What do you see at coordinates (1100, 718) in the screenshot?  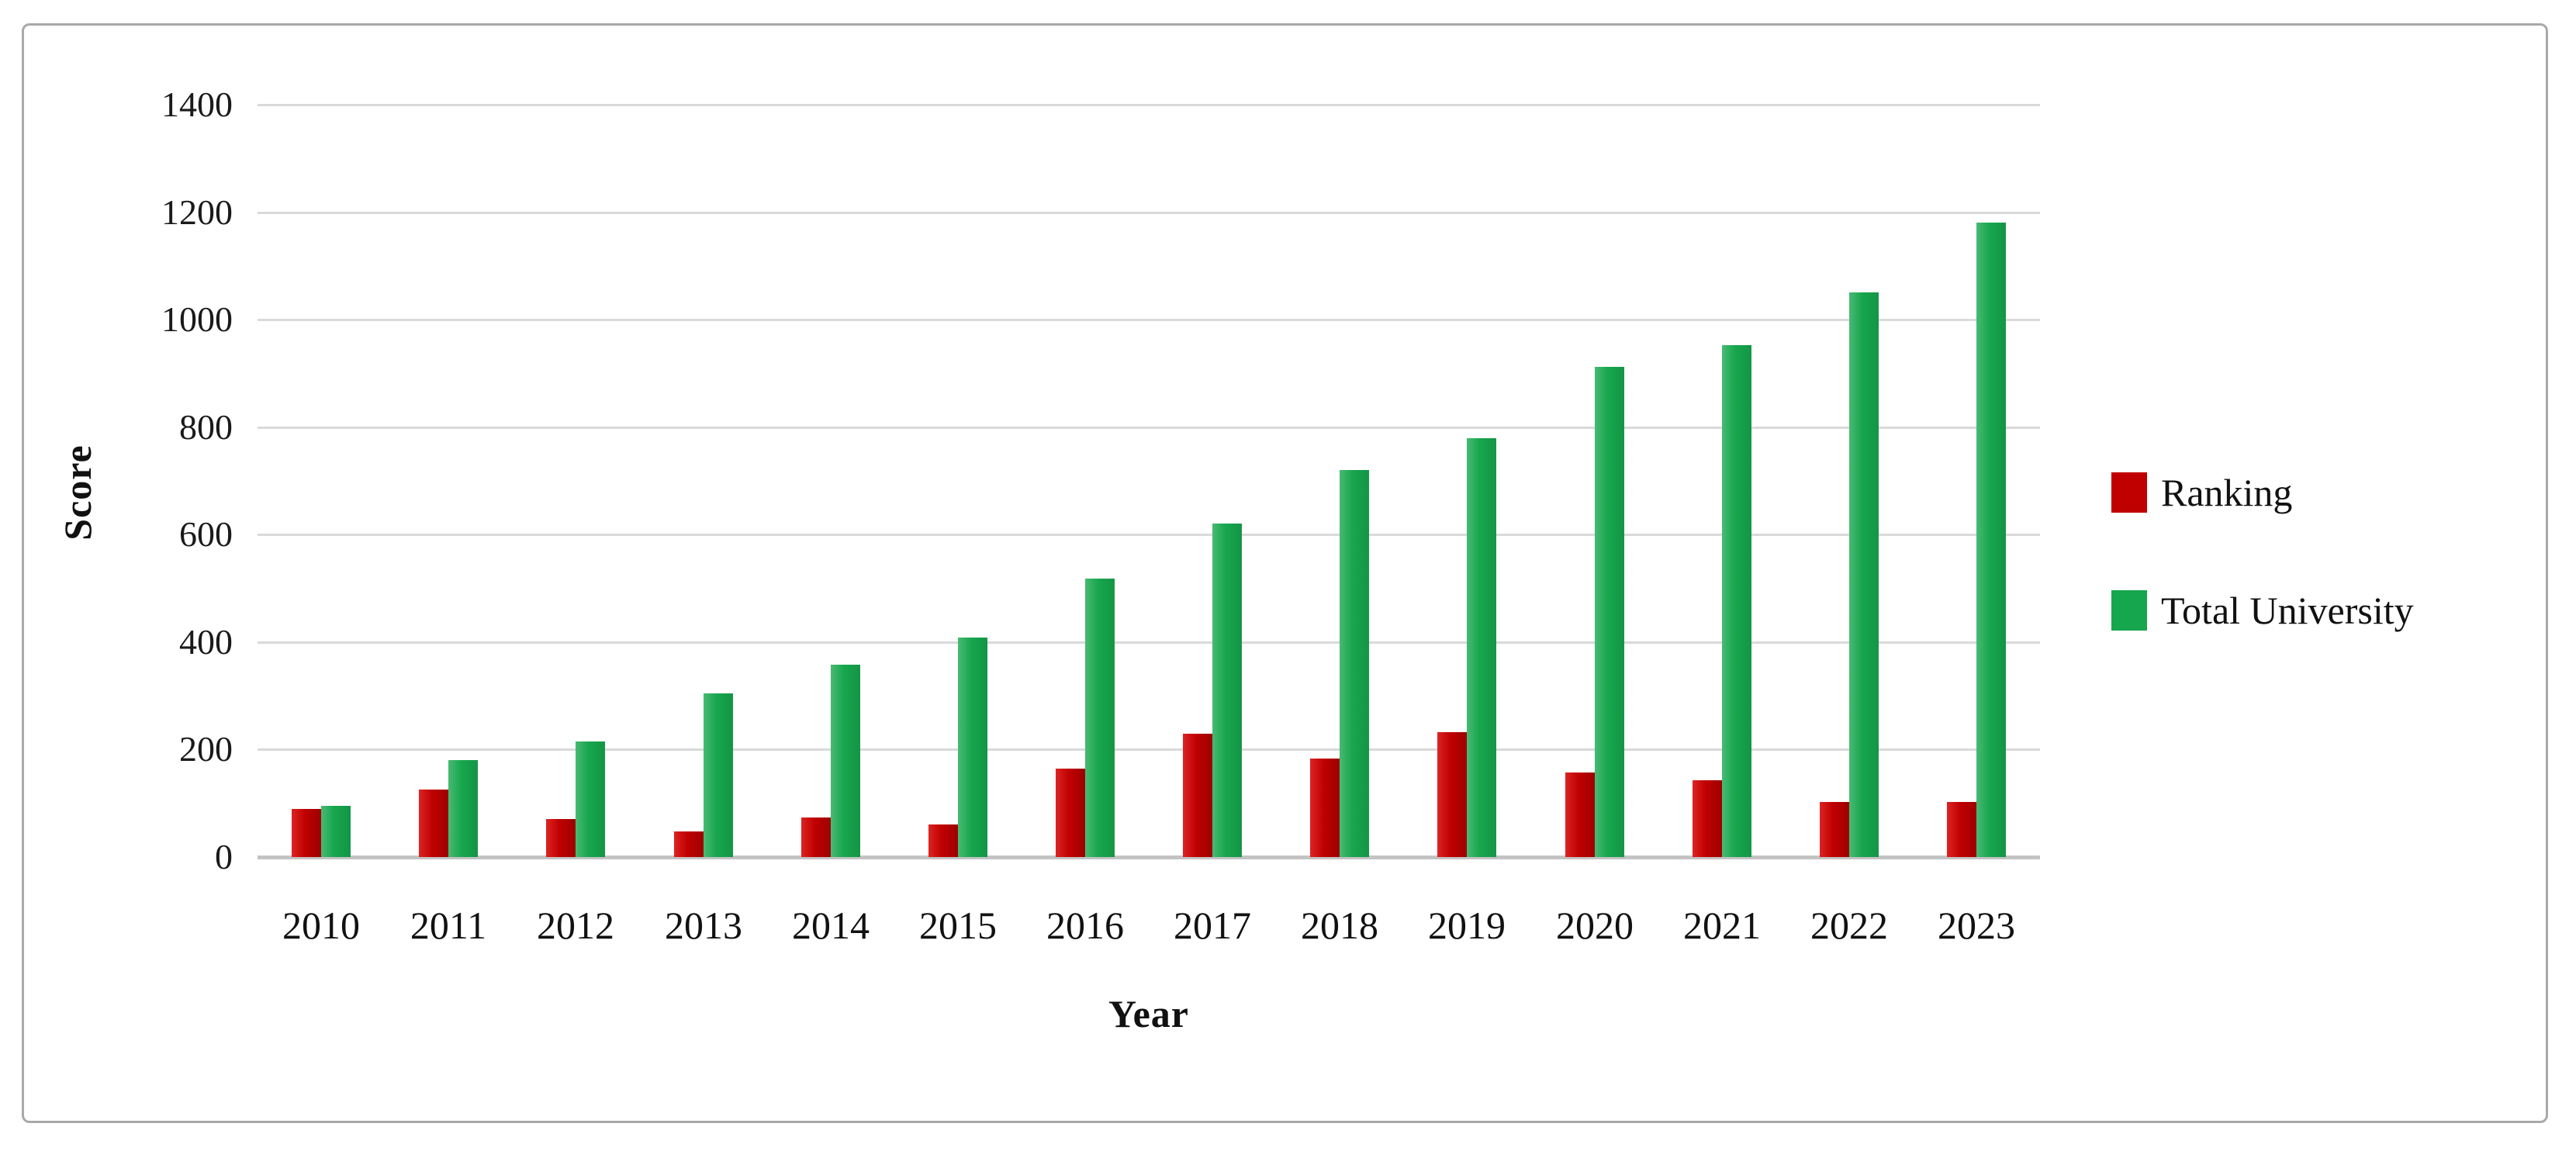 I see `bar-total-university-2016` at bounding box center [1100, 718].